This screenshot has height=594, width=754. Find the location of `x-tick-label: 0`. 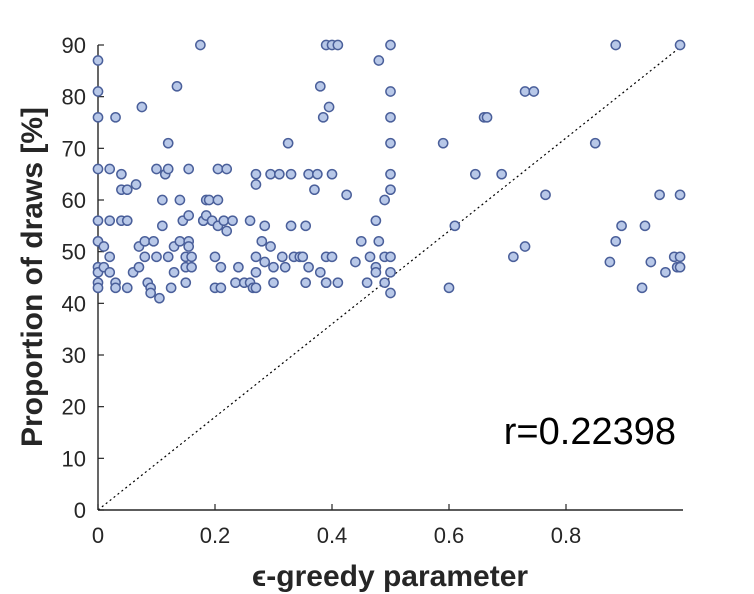

x-tick-label: 0 is located at coordinates (98, 535).